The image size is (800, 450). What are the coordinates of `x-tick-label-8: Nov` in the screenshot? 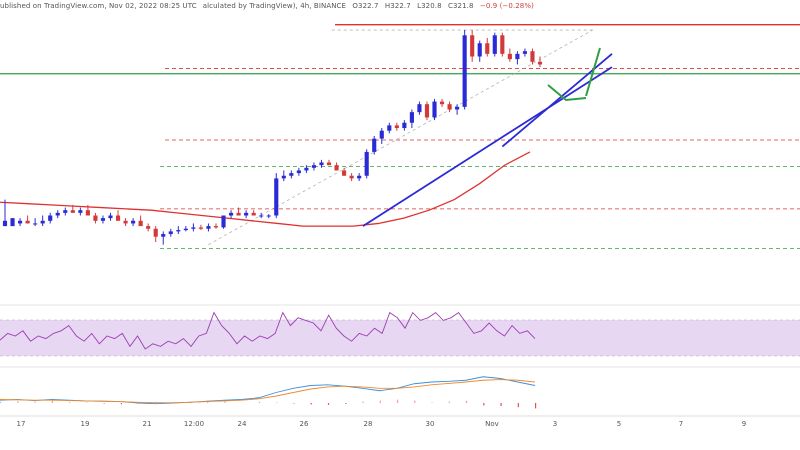 It's located at (492, 424).